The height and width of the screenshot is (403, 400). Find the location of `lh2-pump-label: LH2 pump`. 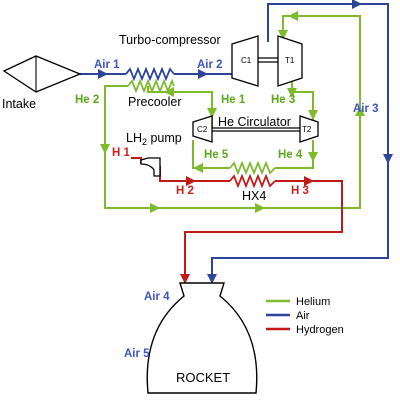

lh2-pump-label: LH2 pump is located at coordinates (154, 139).